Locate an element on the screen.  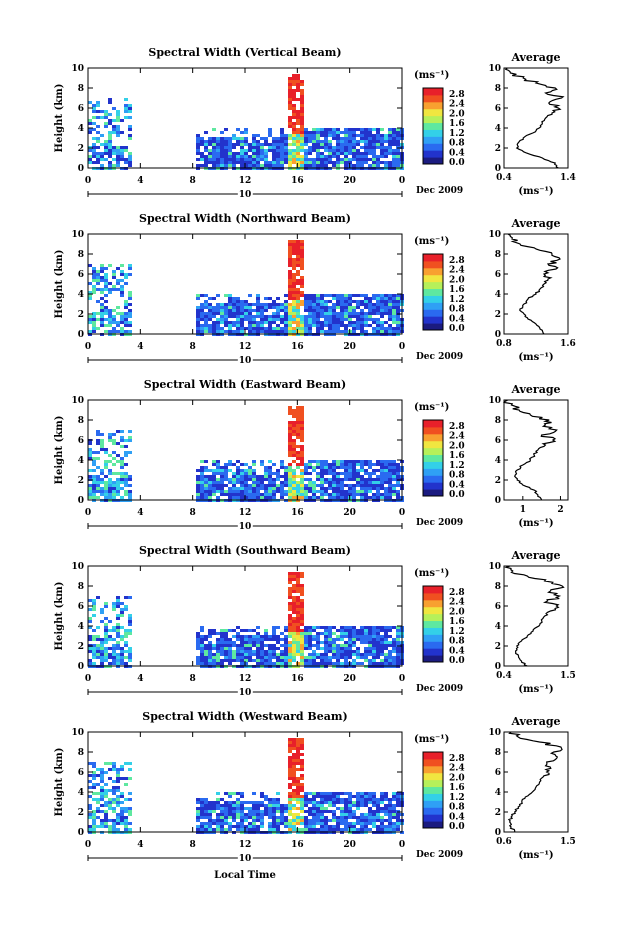
y-tick-label: 2 is located at coordinates (81, 315).